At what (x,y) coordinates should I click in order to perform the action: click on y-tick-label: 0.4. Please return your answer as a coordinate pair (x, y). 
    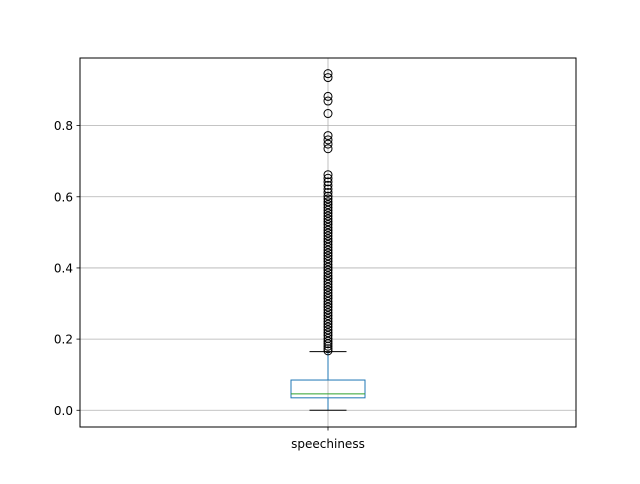
    Looking at the image, I should click on (63, 268).